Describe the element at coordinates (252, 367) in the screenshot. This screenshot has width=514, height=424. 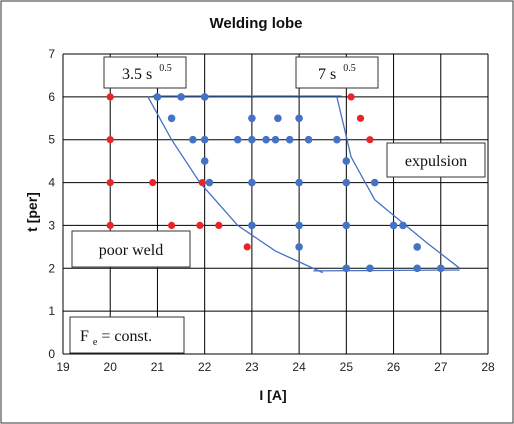
I see `x-tick-label: 23` at that location.